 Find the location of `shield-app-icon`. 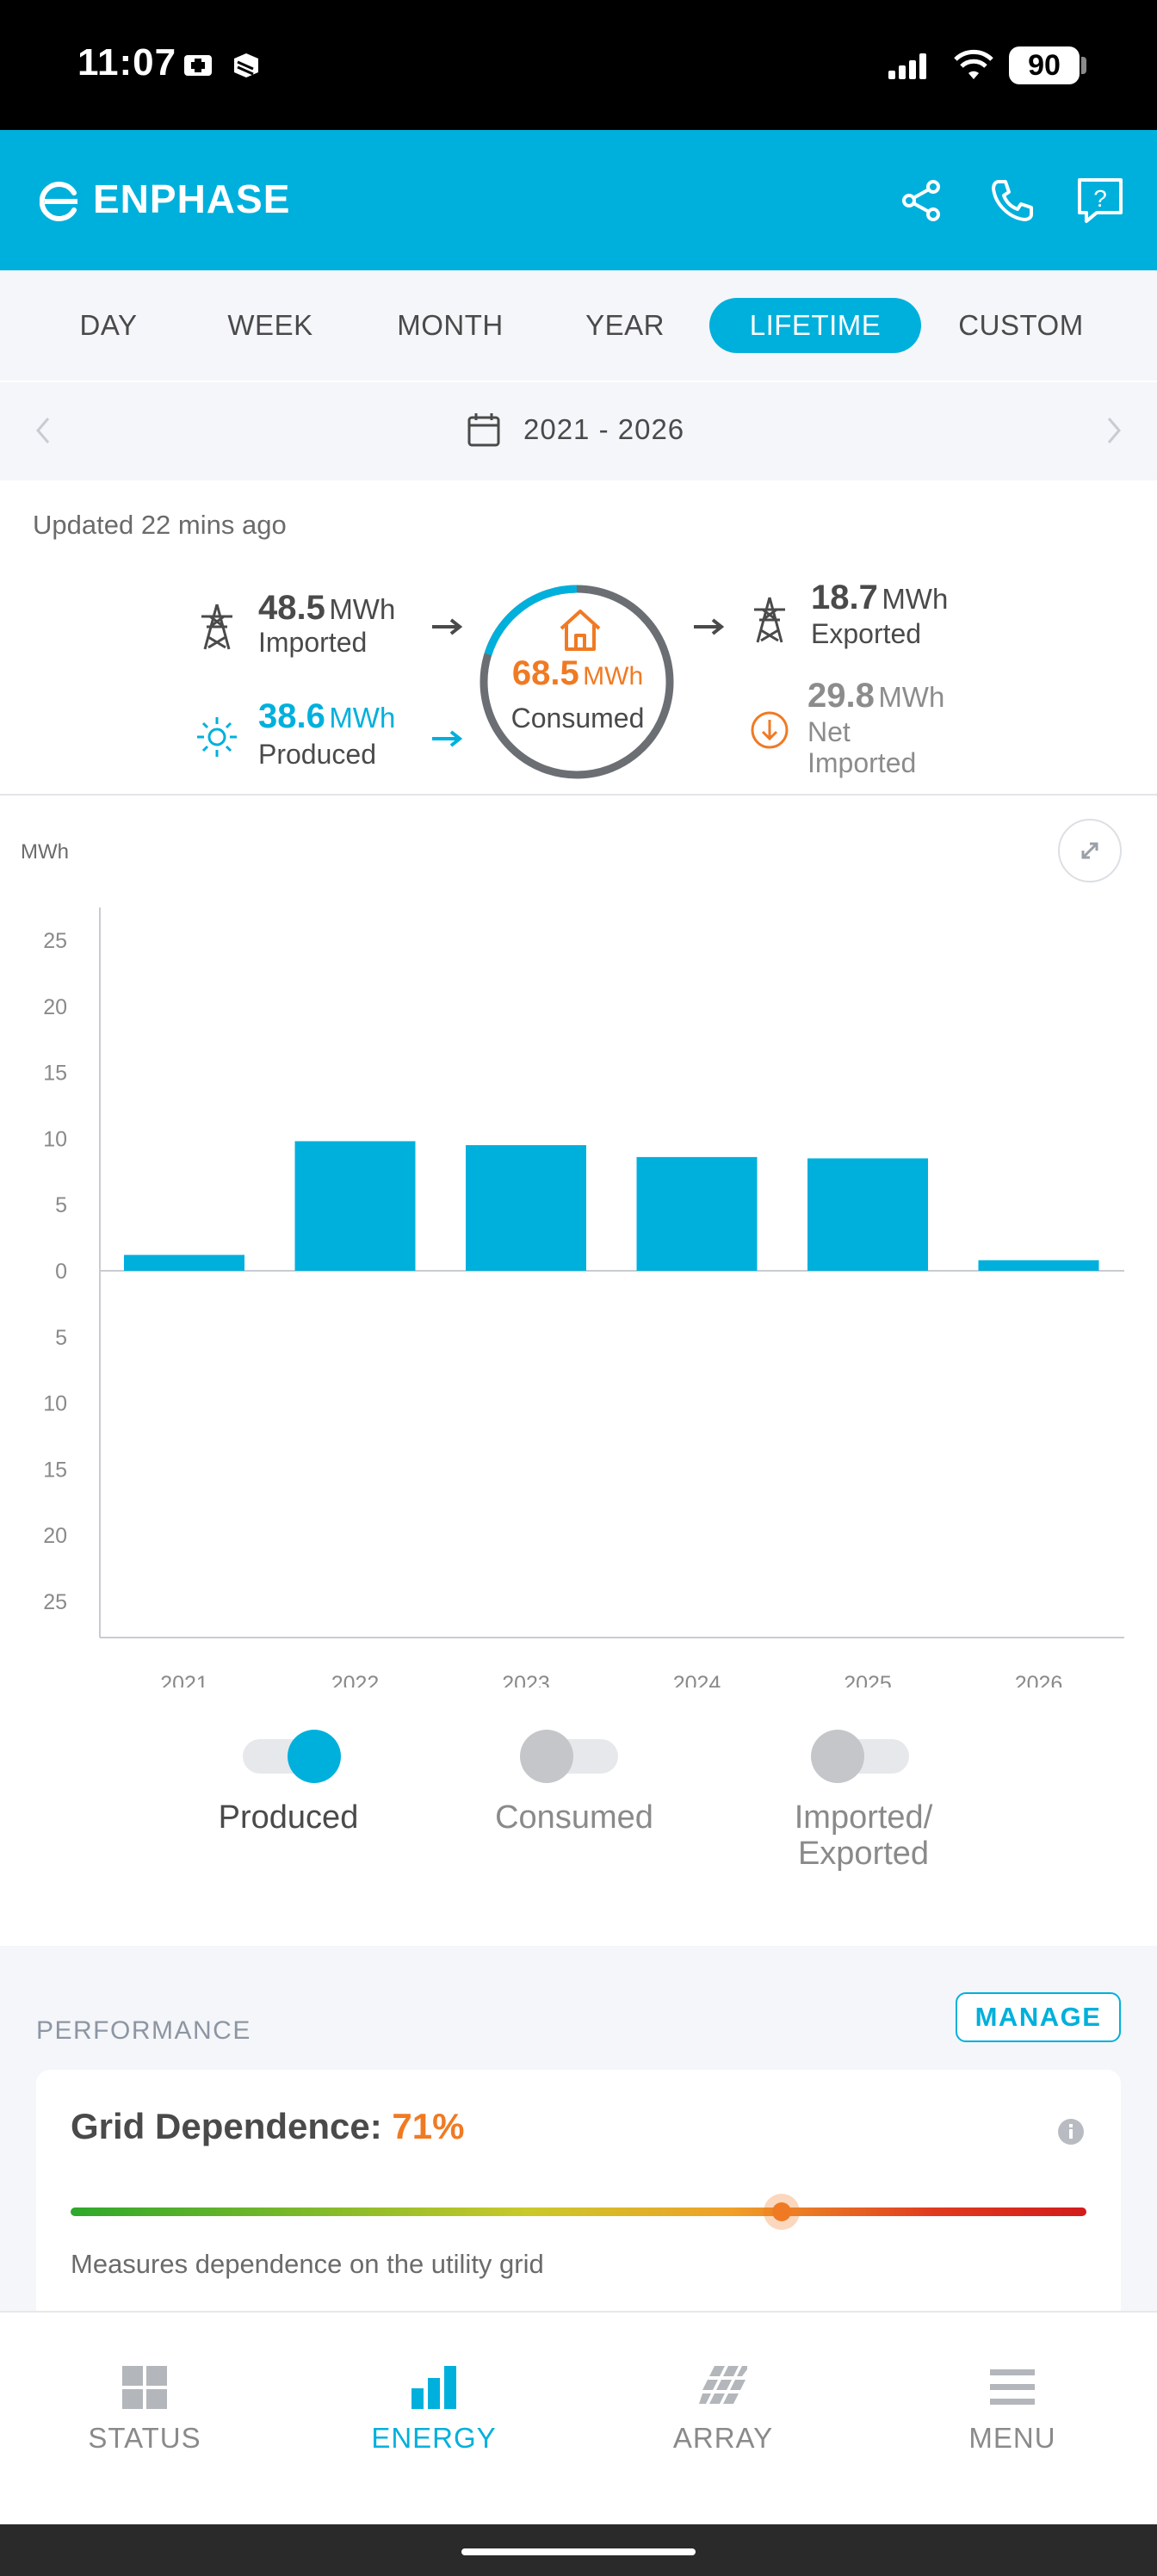

shield-app-icon is located at coordinates (198, 65).